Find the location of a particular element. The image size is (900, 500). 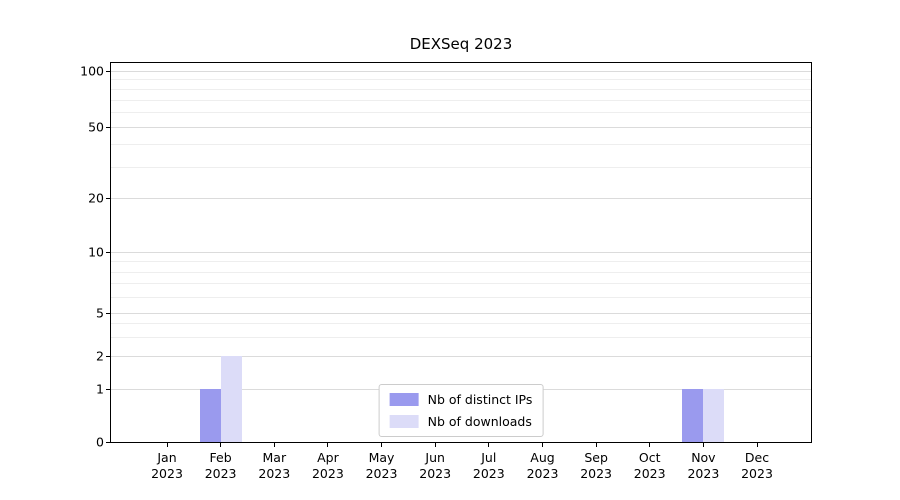

x-tick-label: Sep 2023 is located at coordinates (596, 466).